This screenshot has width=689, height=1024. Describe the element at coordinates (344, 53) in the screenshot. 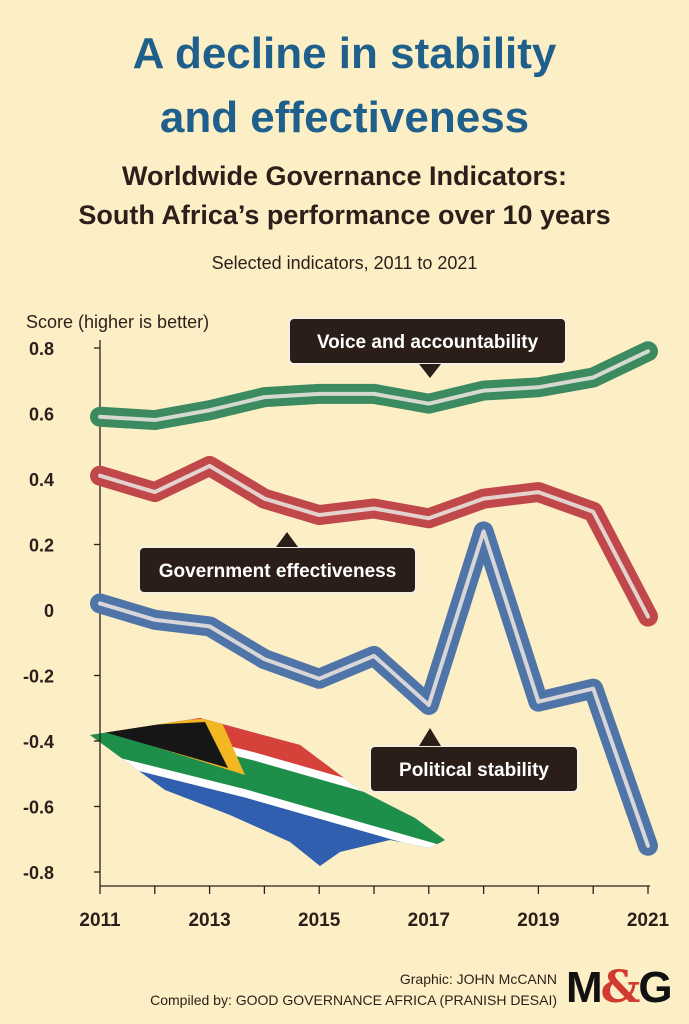

I see `chart-title-line1: A decline in stability` at that location.